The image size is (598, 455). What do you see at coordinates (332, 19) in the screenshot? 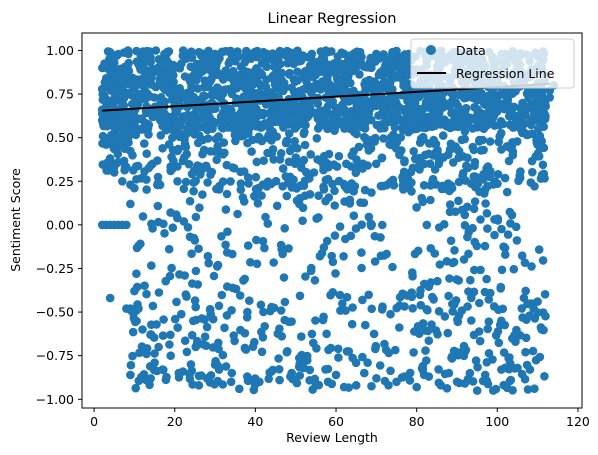
I see `chart-title: Linear Regression` at bounding box center [332, 19].